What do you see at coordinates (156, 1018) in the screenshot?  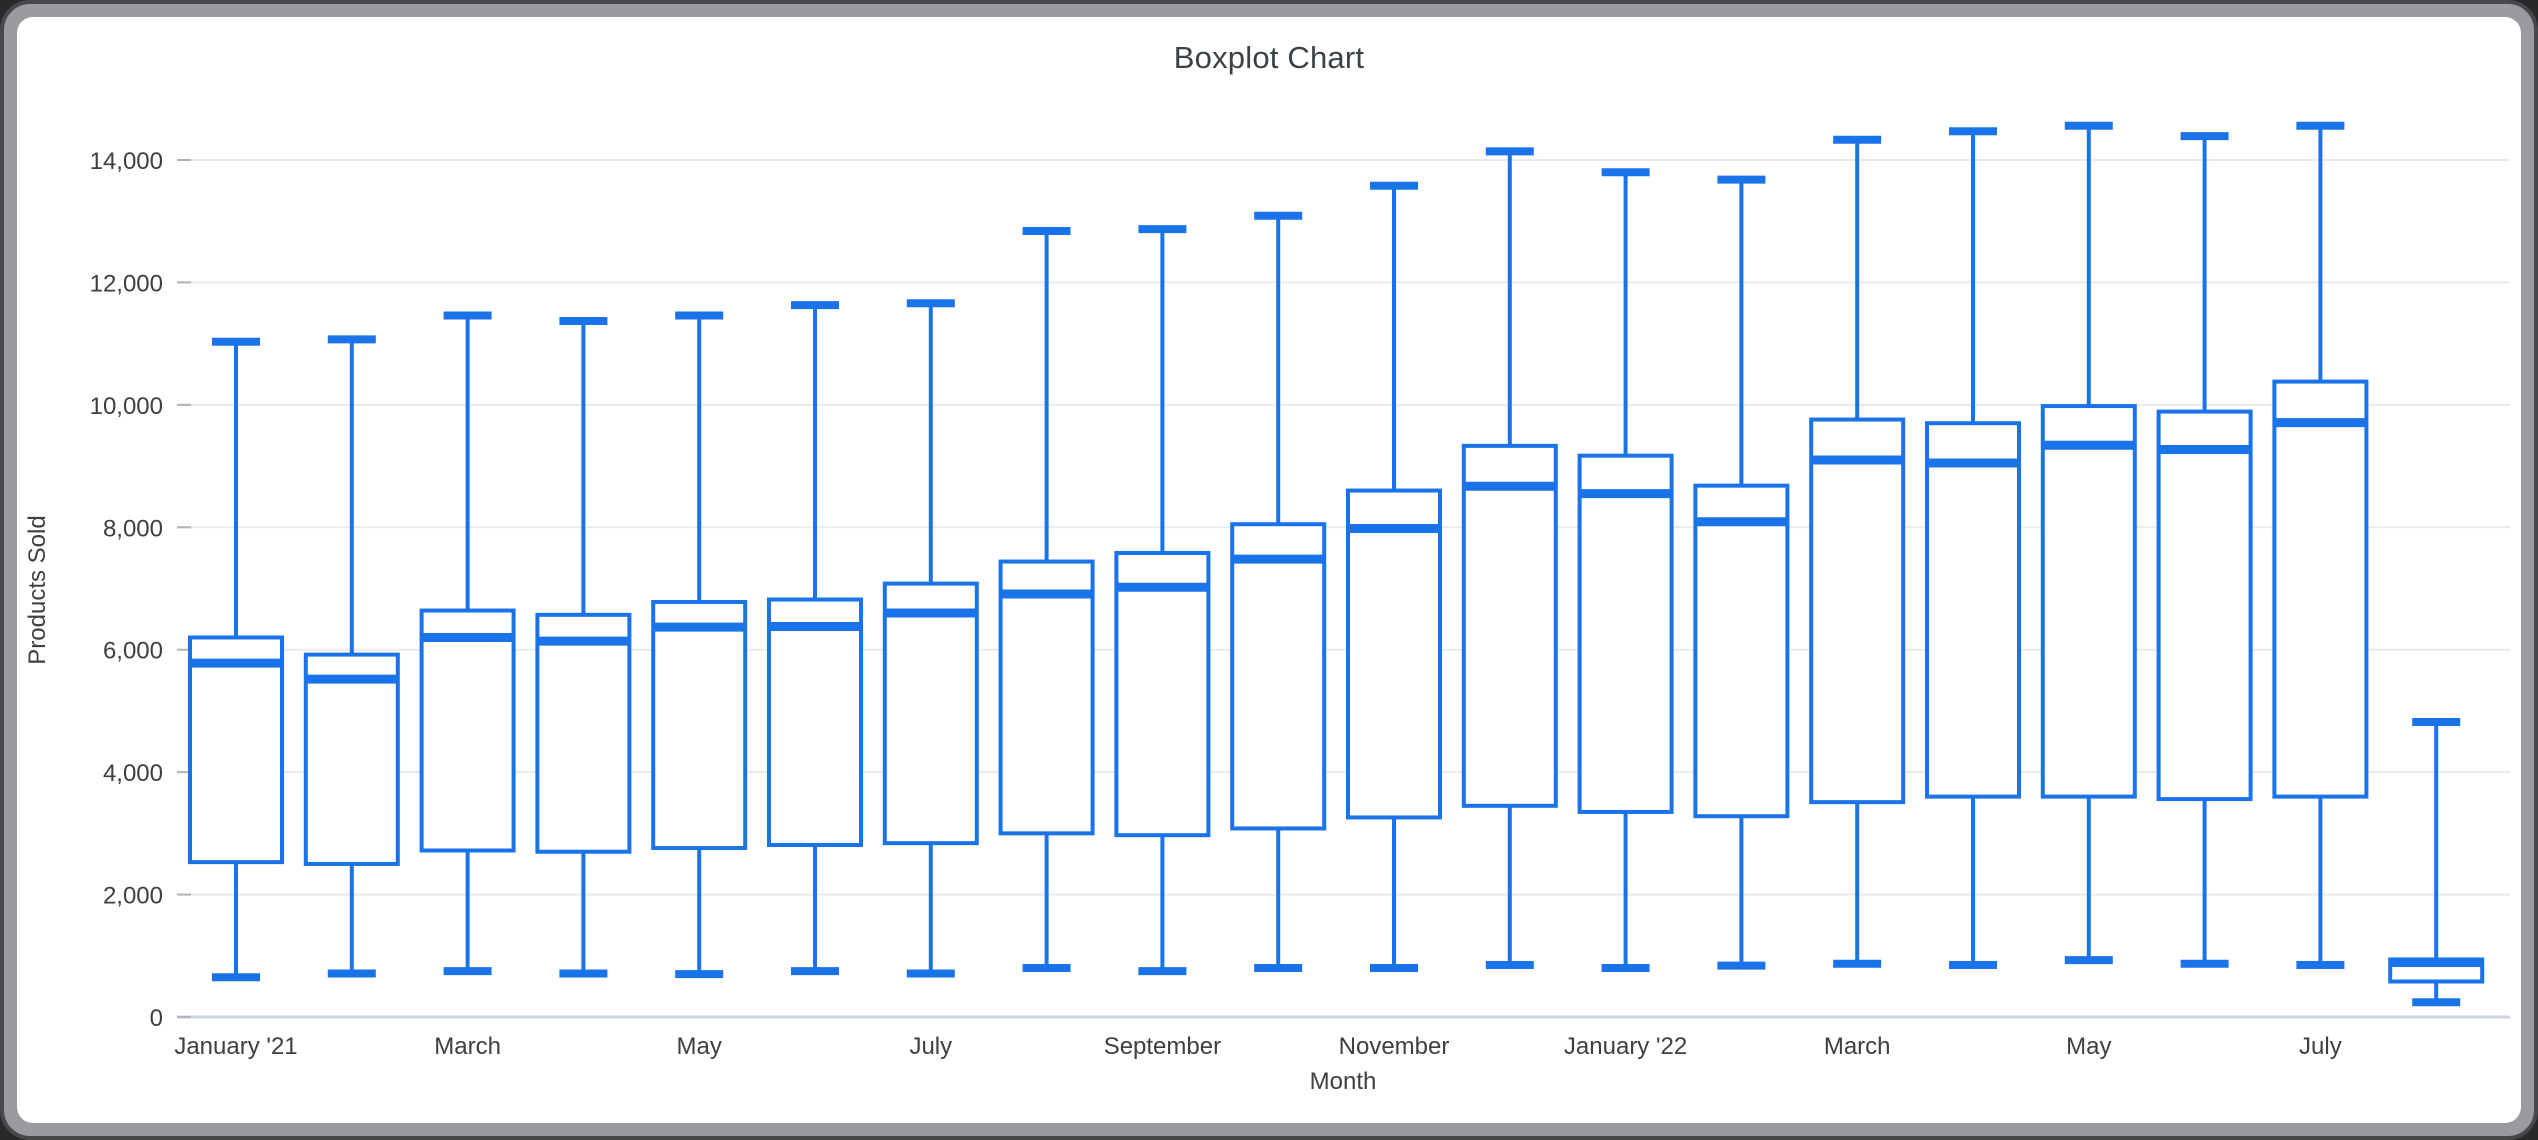 I see `y-tick-label: 0` at bounding box center [156, 1018].